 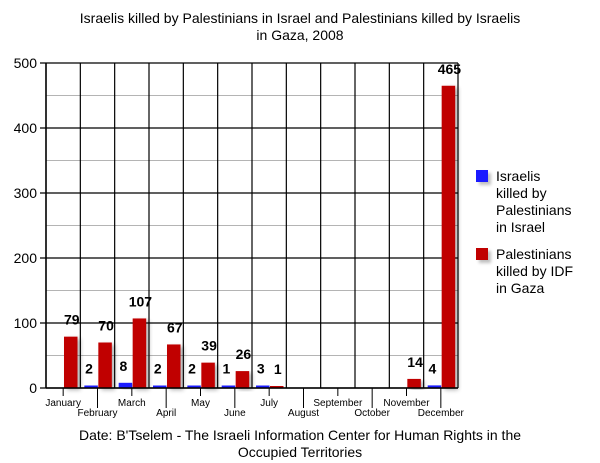 I want to click on value-label-palestinians: 70, so click(x=106, y=326).